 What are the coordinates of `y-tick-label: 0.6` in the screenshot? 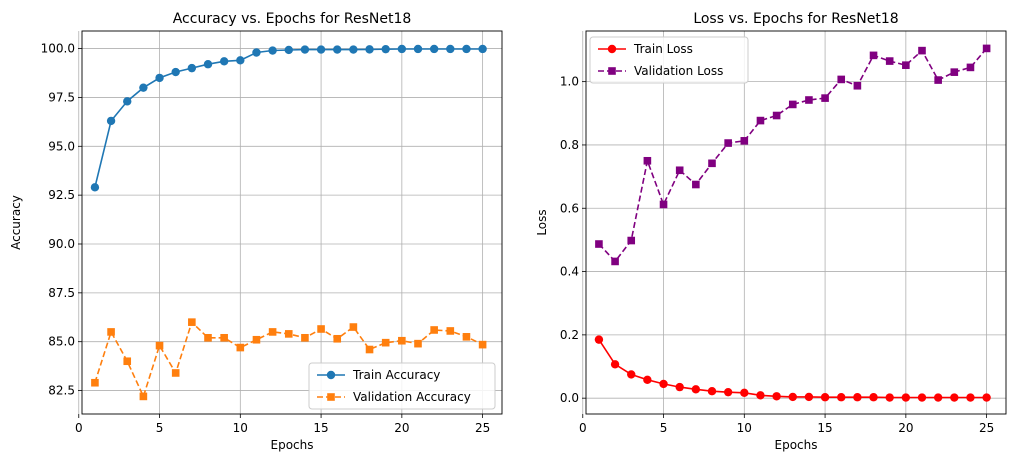 It's located at (569, 208).